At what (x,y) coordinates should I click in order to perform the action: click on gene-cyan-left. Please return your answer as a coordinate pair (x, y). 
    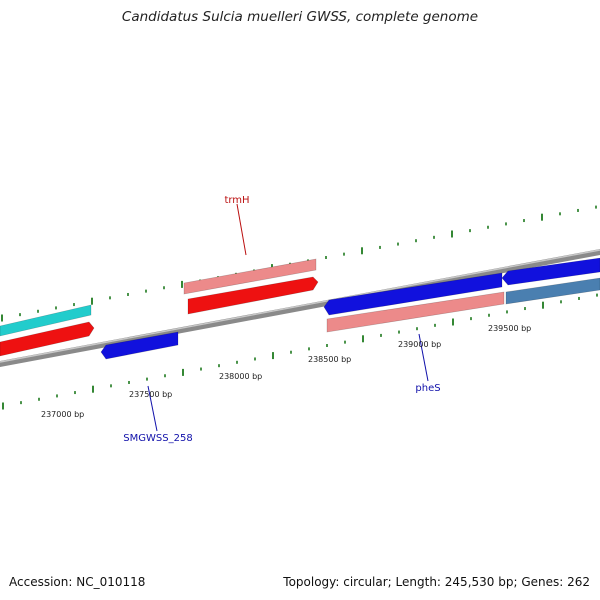
    Looking at the image, I should click on (46, 320).